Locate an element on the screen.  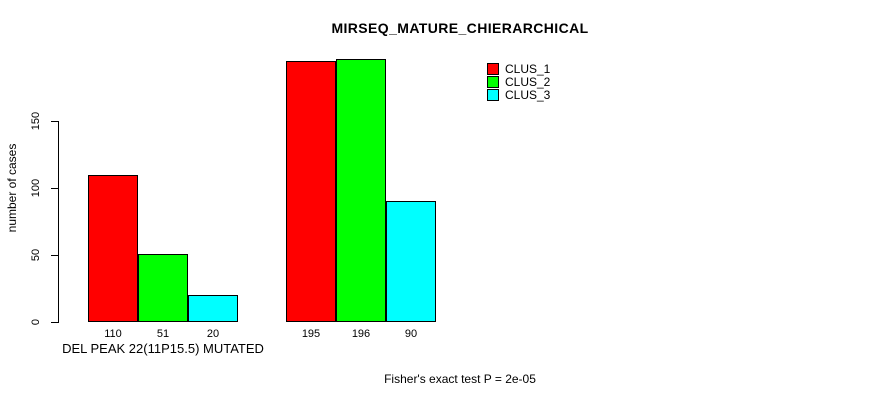
legend-swatch-clus-1-icon is located at coordinates (493, 68).